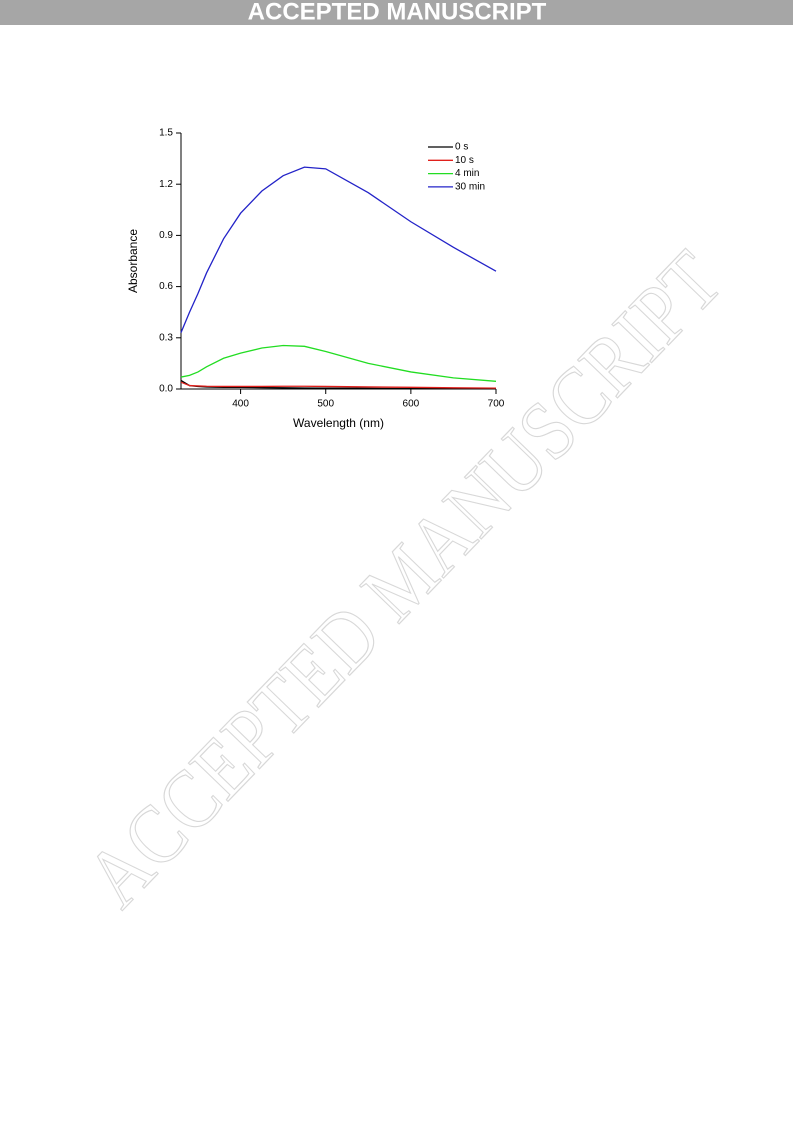  What do you see at coordinates (166, 184) in the screenshot?
I see `y-tick-label: 1.2` at bounding box center [166, 184].